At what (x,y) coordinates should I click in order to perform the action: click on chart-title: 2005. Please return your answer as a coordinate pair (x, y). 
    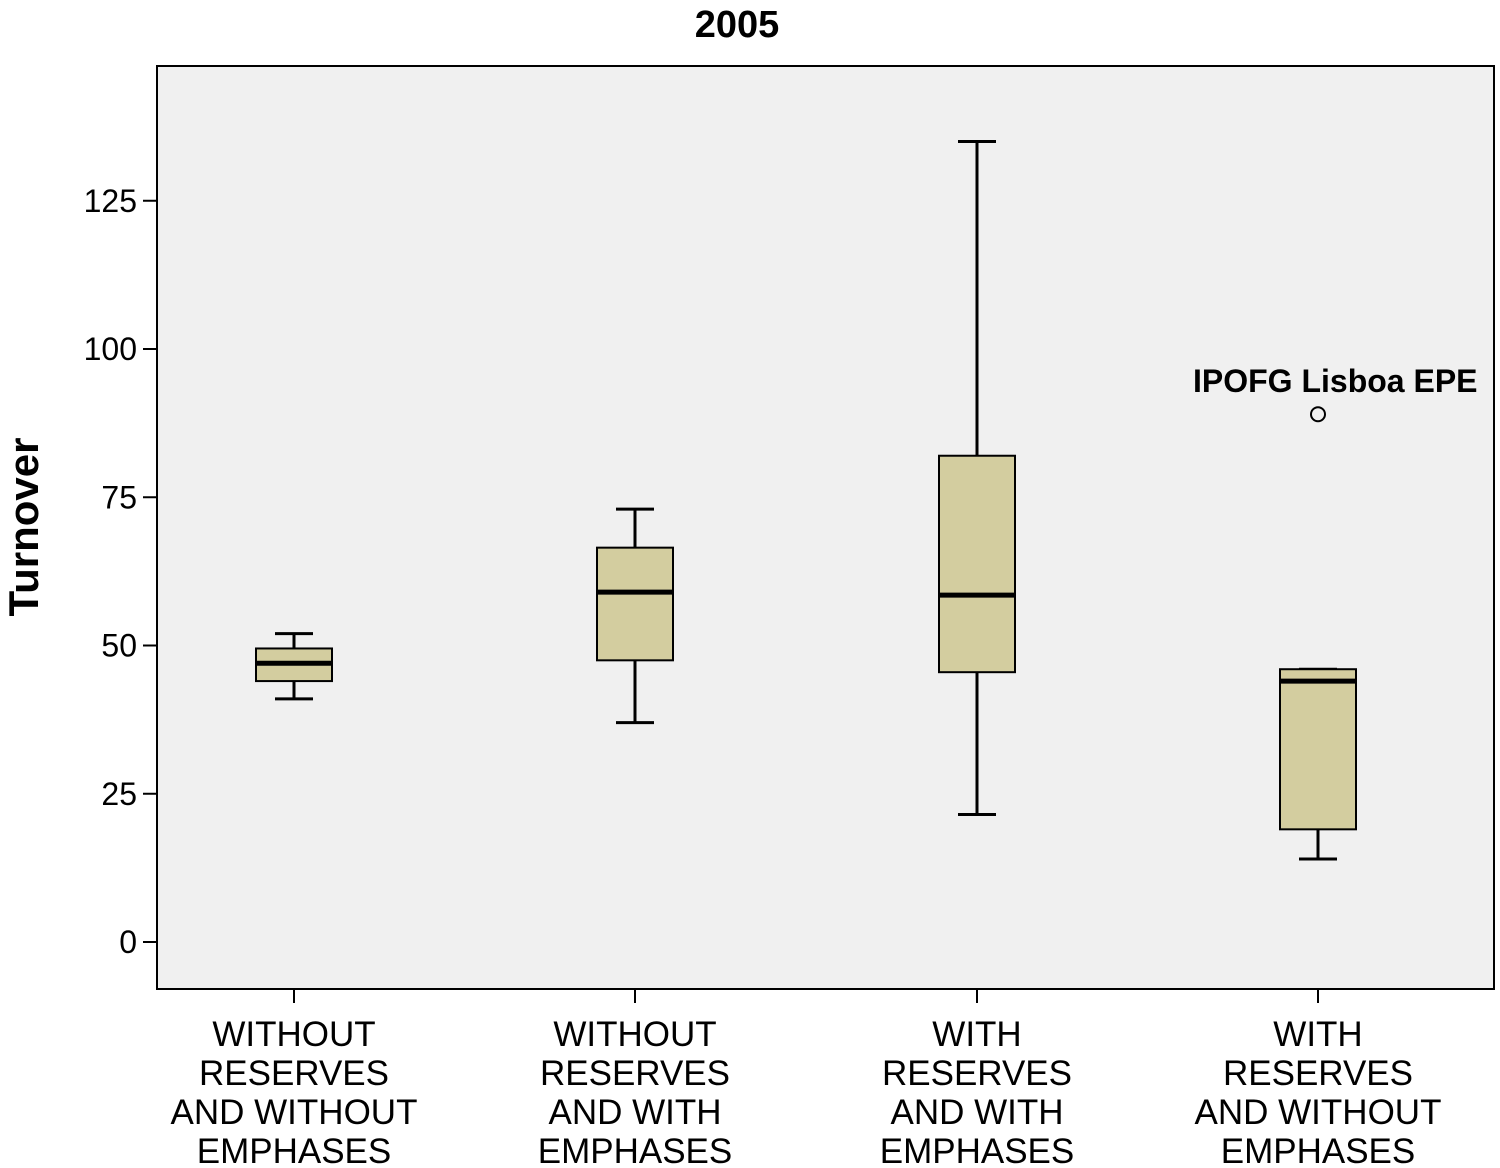
    Looking at the image, I should click on (737, 25).